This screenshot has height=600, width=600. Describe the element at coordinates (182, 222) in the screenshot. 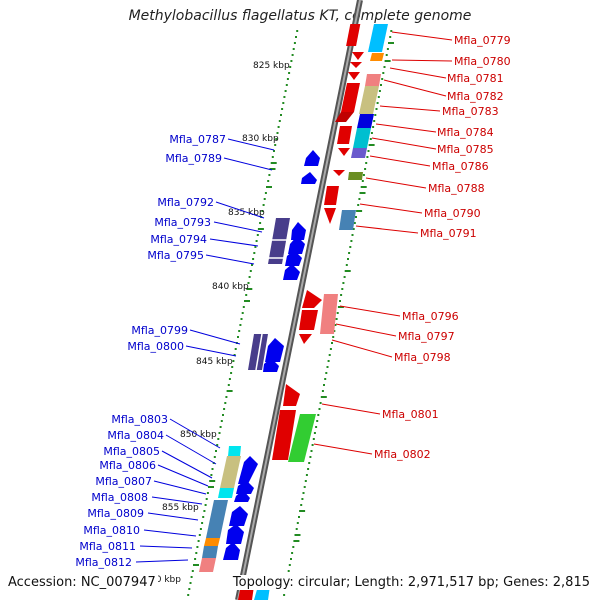

I see `gene-label: Mfla_0793` at that location.